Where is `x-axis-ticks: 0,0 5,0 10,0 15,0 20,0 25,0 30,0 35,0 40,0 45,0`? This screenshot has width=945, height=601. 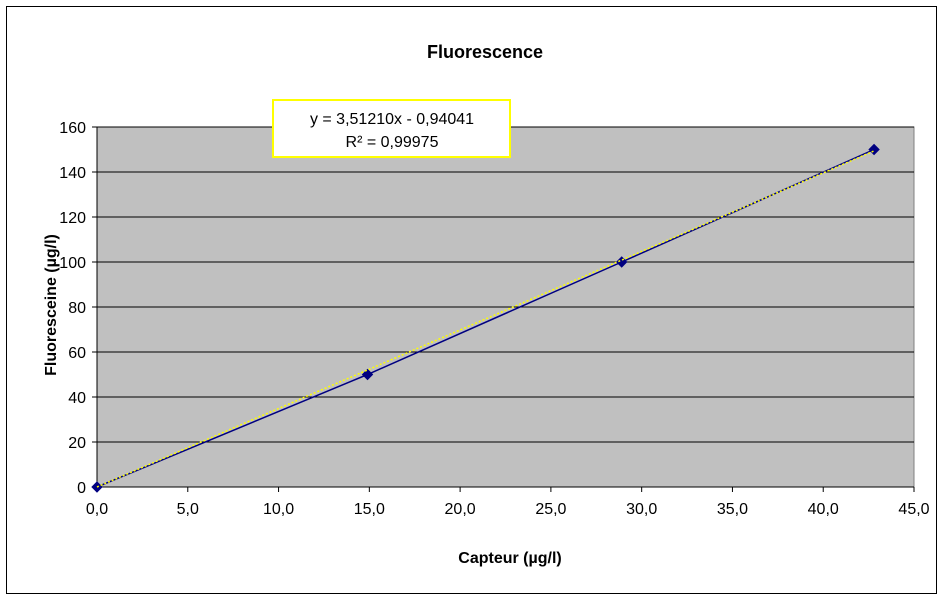 x-axis-ticks: 0,0 5,0 10,0 15,0 20,0 25,0 30,0 35,0 40,0 45,0 is located at coordinates (508, 502).